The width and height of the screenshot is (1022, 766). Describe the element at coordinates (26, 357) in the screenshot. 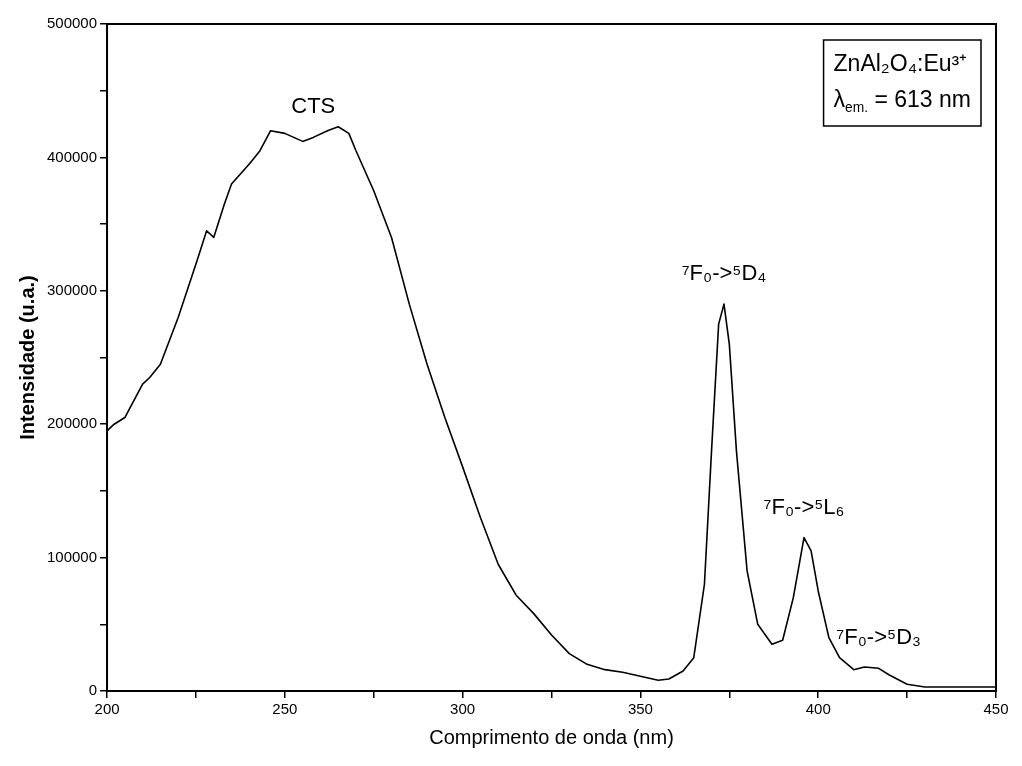

I see `y-axis-title: Intensidade (u.a.)` at that location.